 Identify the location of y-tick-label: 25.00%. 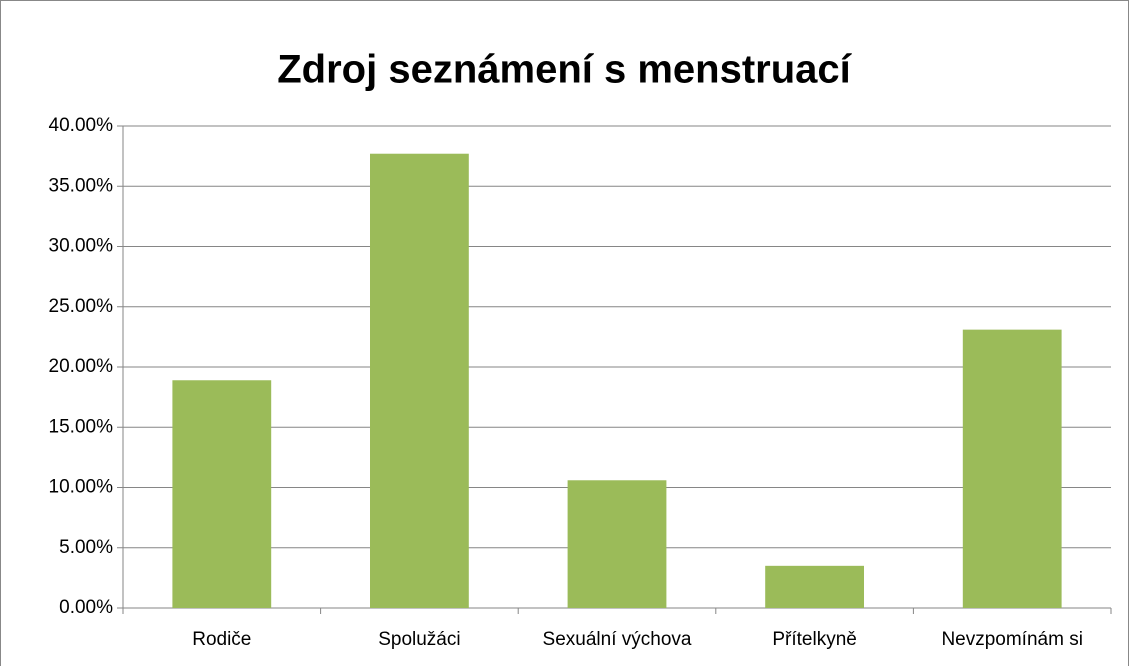
(81, 306).